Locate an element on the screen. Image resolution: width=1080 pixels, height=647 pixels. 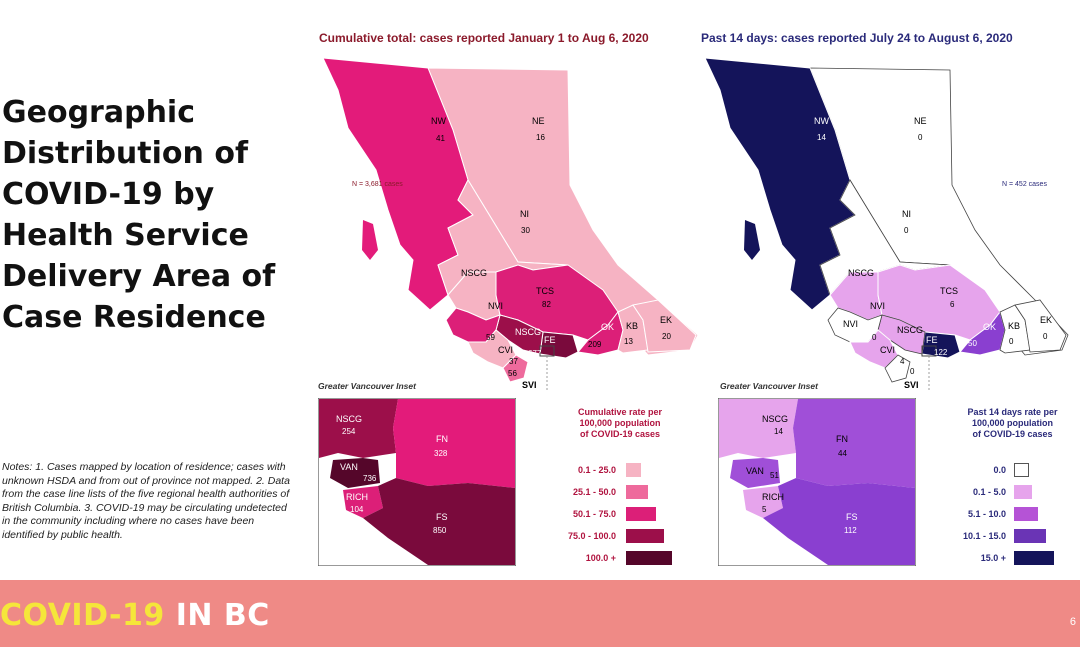
region-value-ok: 209 is located at coordinates (595, 344).